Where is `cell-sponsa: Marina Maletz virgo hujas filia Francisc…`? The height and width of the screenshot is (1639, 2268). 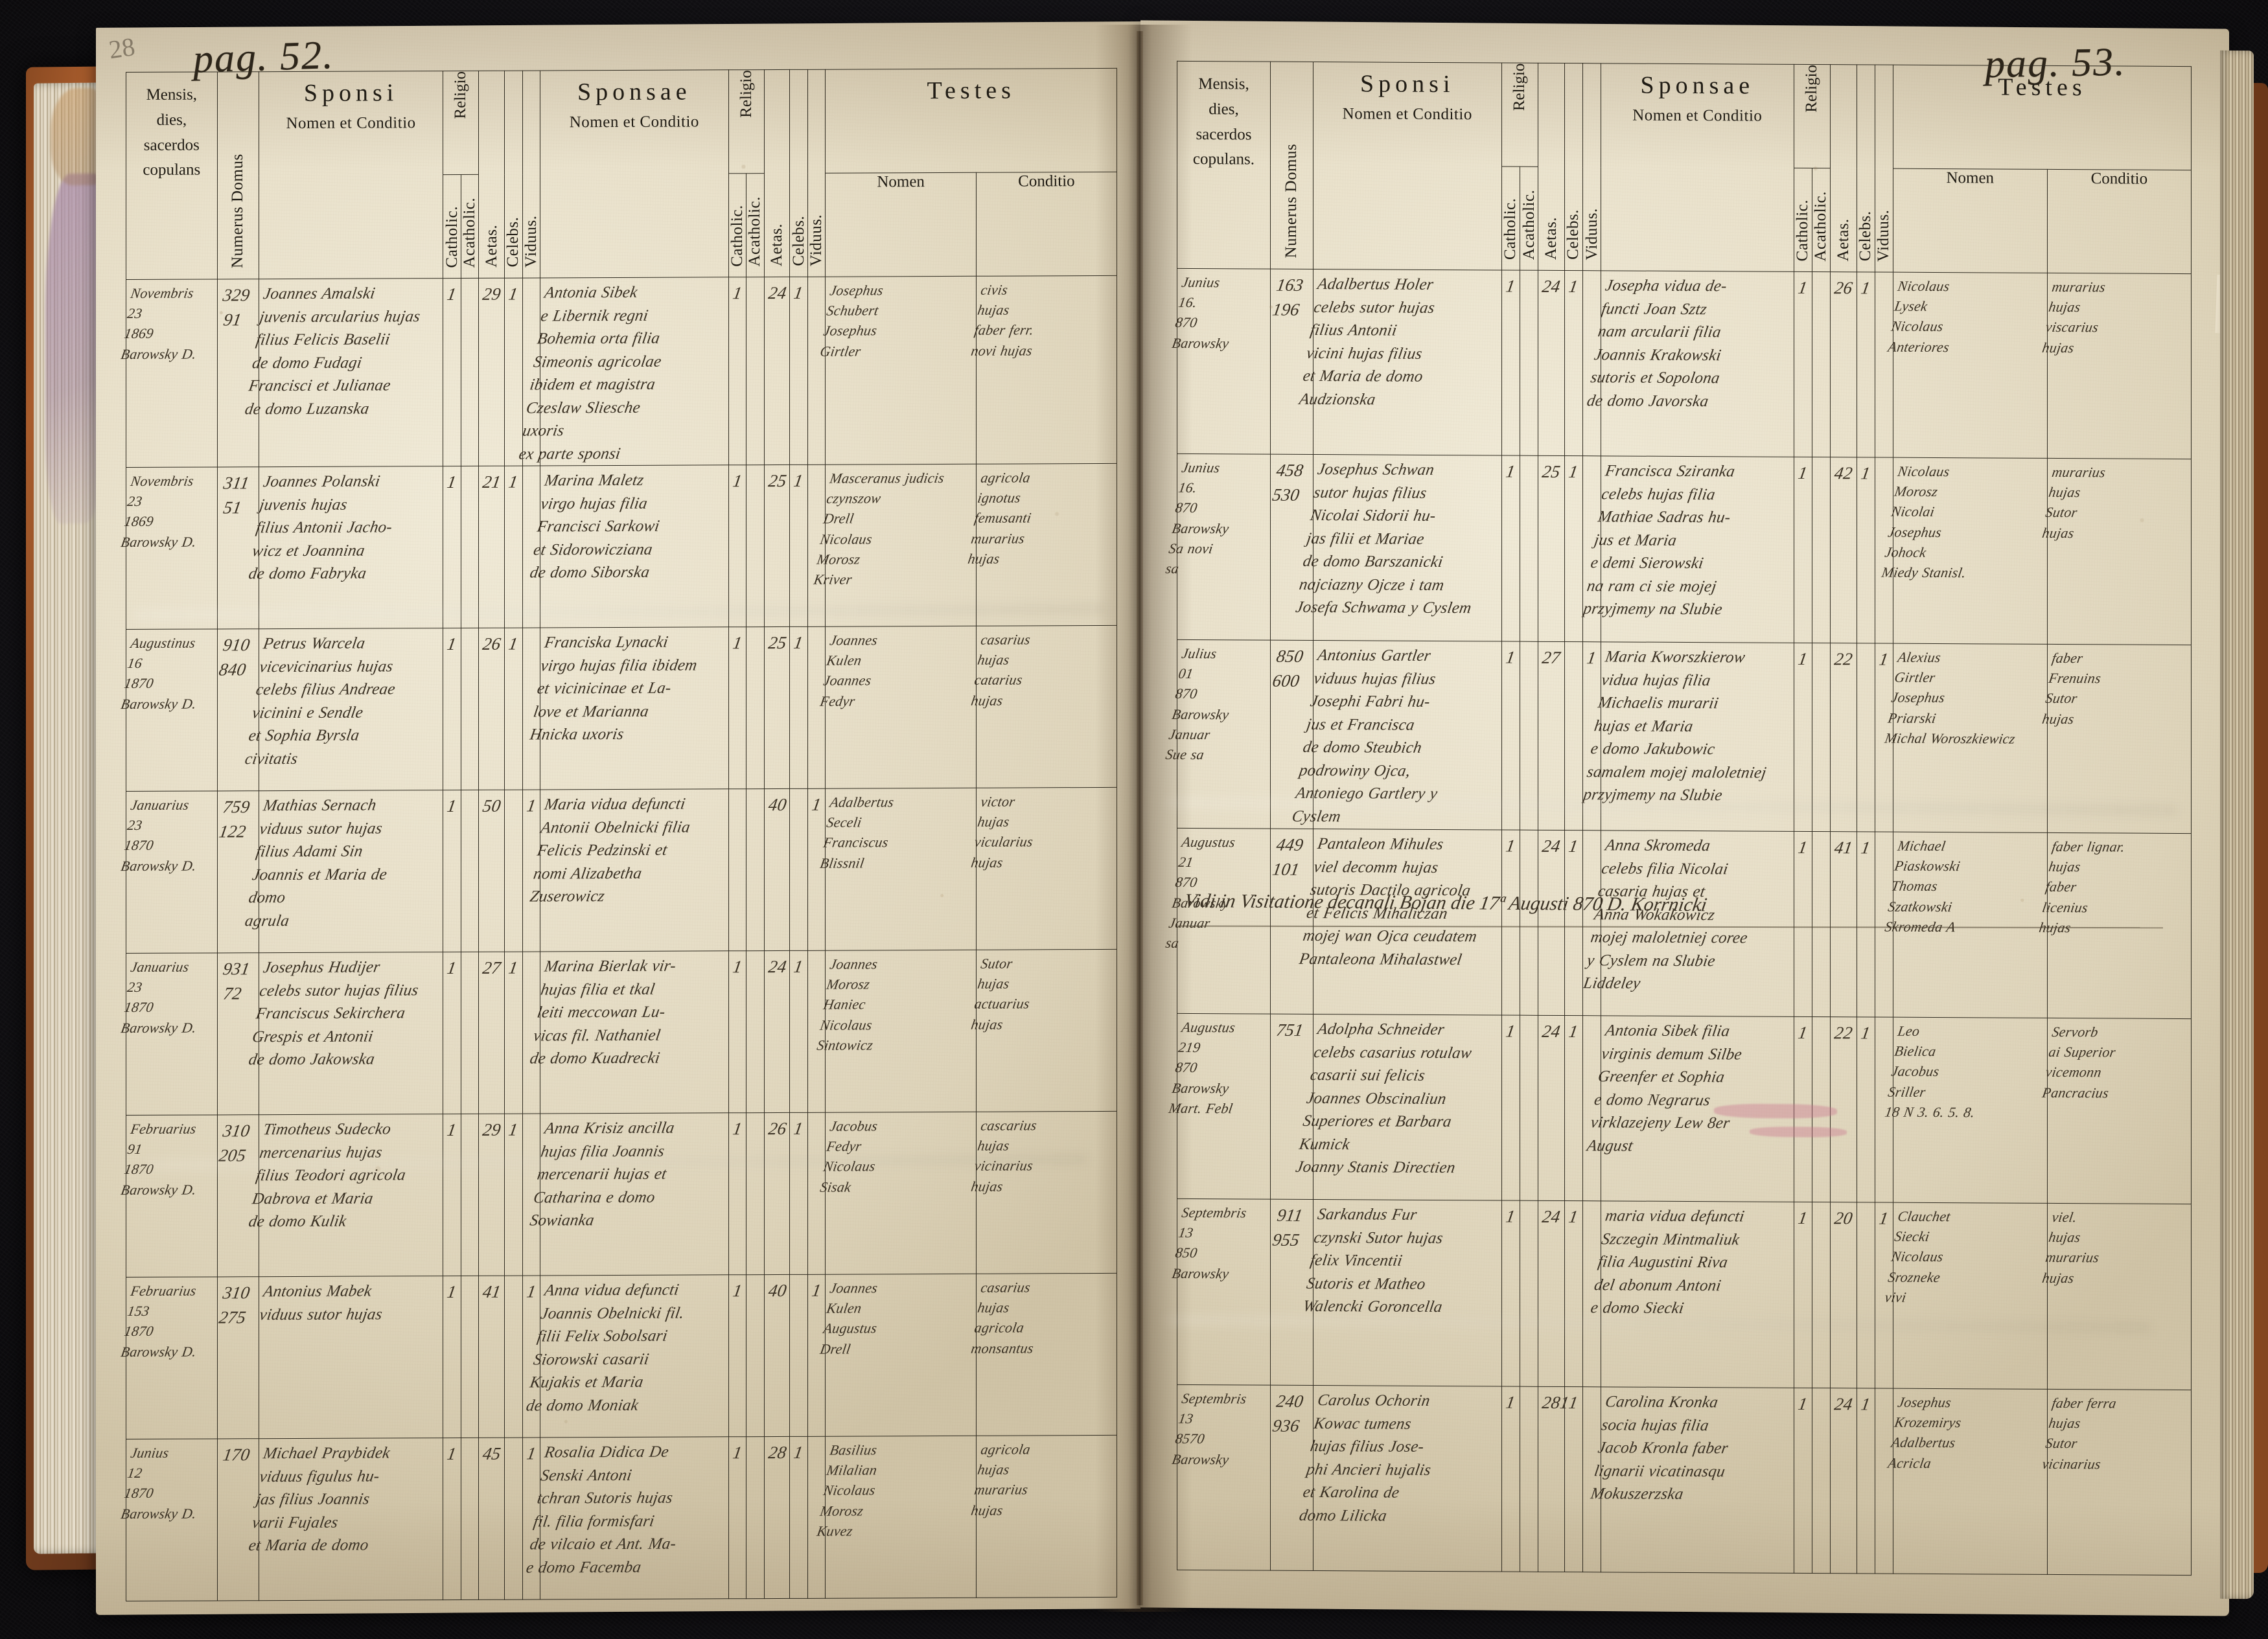 cell-sponsa: Marina Maletz virgo hujas filia Francisc… is located at coordinates (629, 546).